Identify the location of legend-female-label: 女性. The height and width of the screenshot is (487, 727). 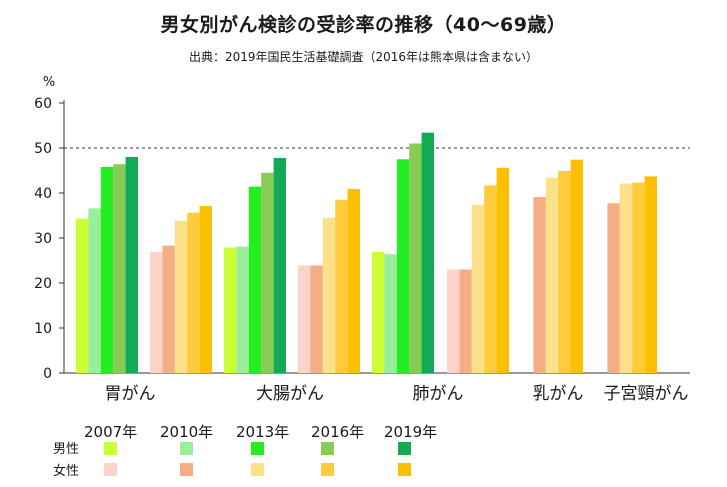
(66, 471).